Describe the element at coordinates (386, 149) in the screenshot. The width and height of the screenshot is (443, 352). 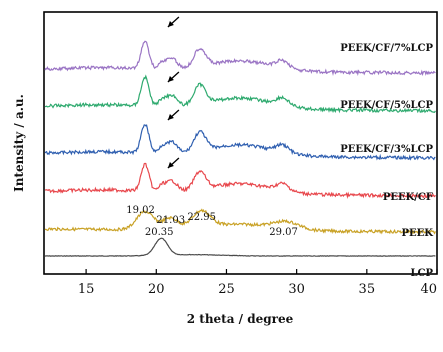
I see `series-label: PEEK/CF/3%LCP` at that location.